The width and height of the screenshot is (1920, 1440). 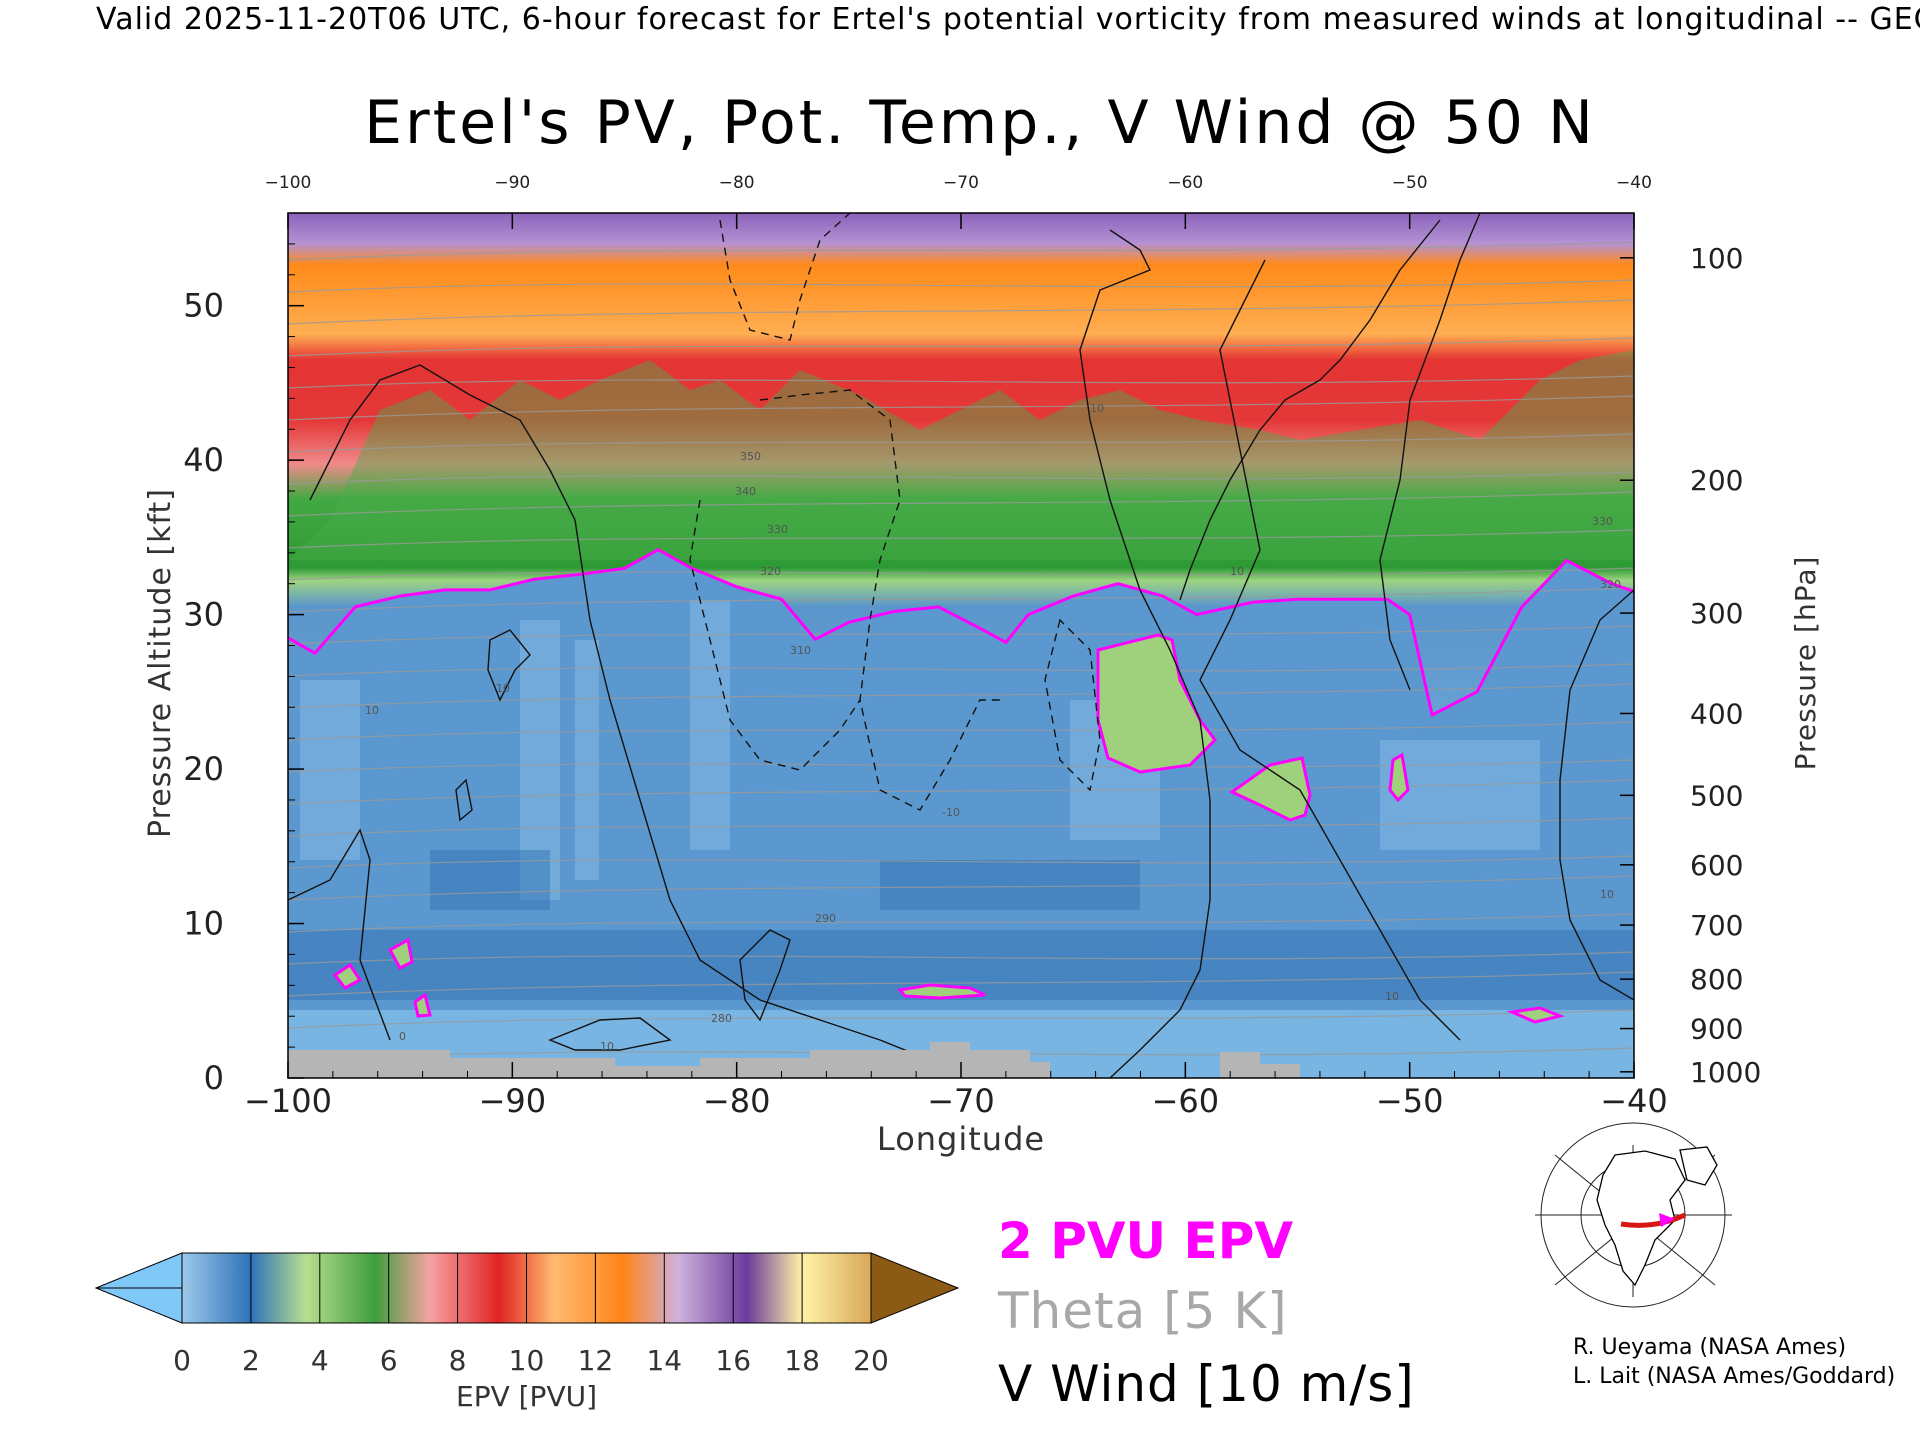 What do you see at coordinates (1634, 1101) in the screenshot?
I see `x-tick-label: −40` at bounding box center [1634, 1101].